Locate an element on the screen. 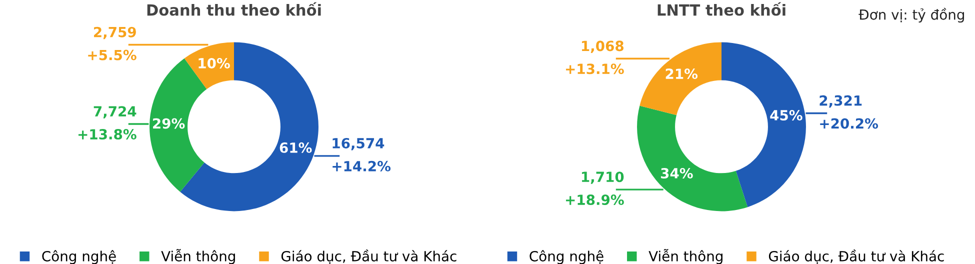 The width and height of the screenshot is (975, 264). text: 1,710 +18.9% is located at coordinates (595, 189).